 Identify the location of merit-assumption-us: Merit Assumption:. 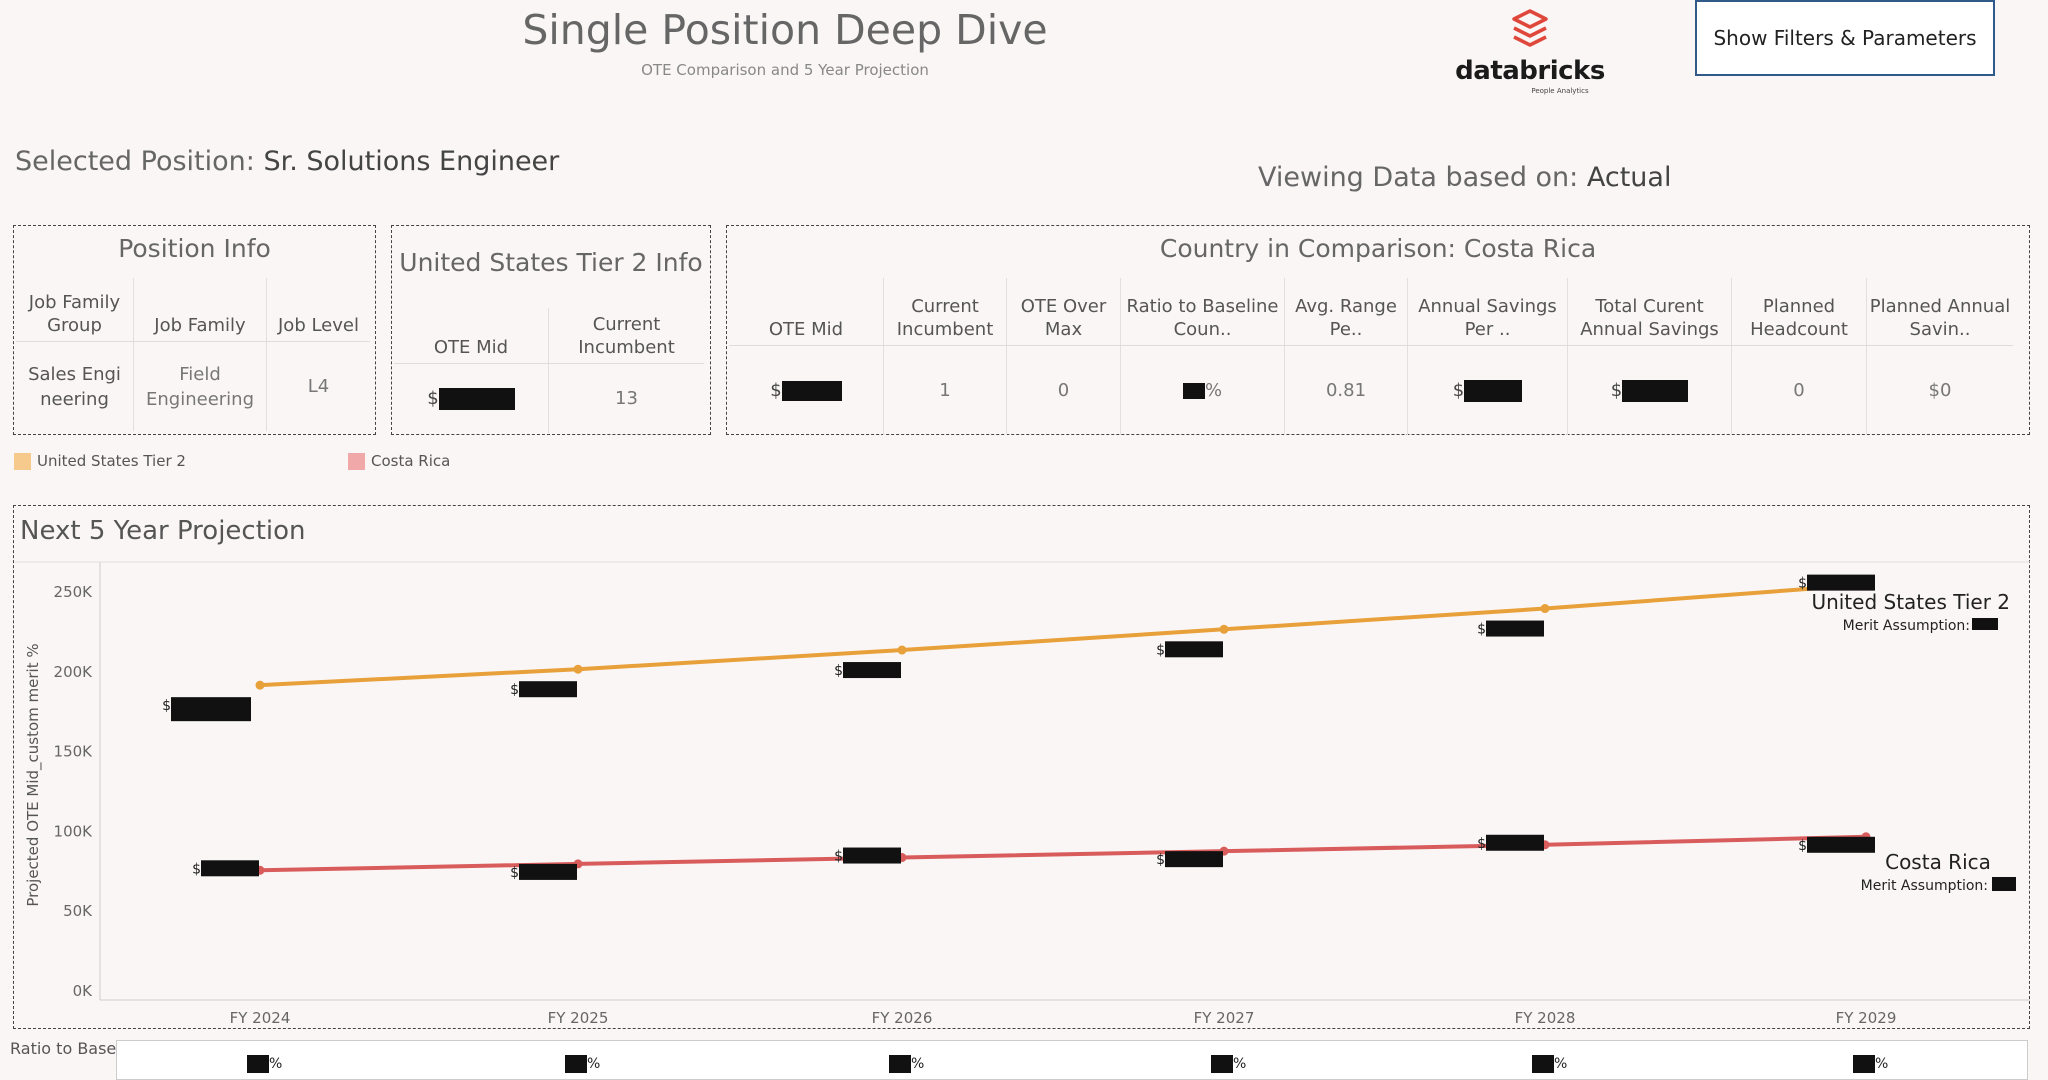
(1906, 626).